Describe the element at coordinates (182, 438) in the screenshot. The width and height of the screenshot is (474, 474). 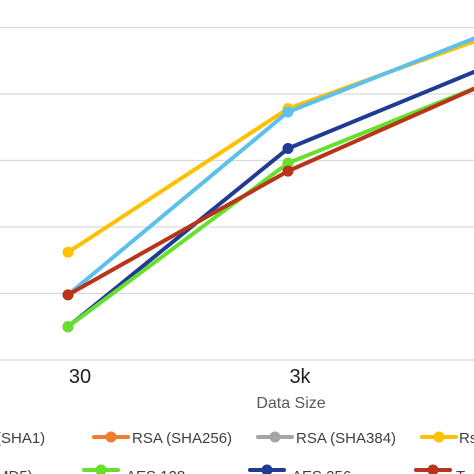
I see `legend-label: RSA (SHA256)` at that location.